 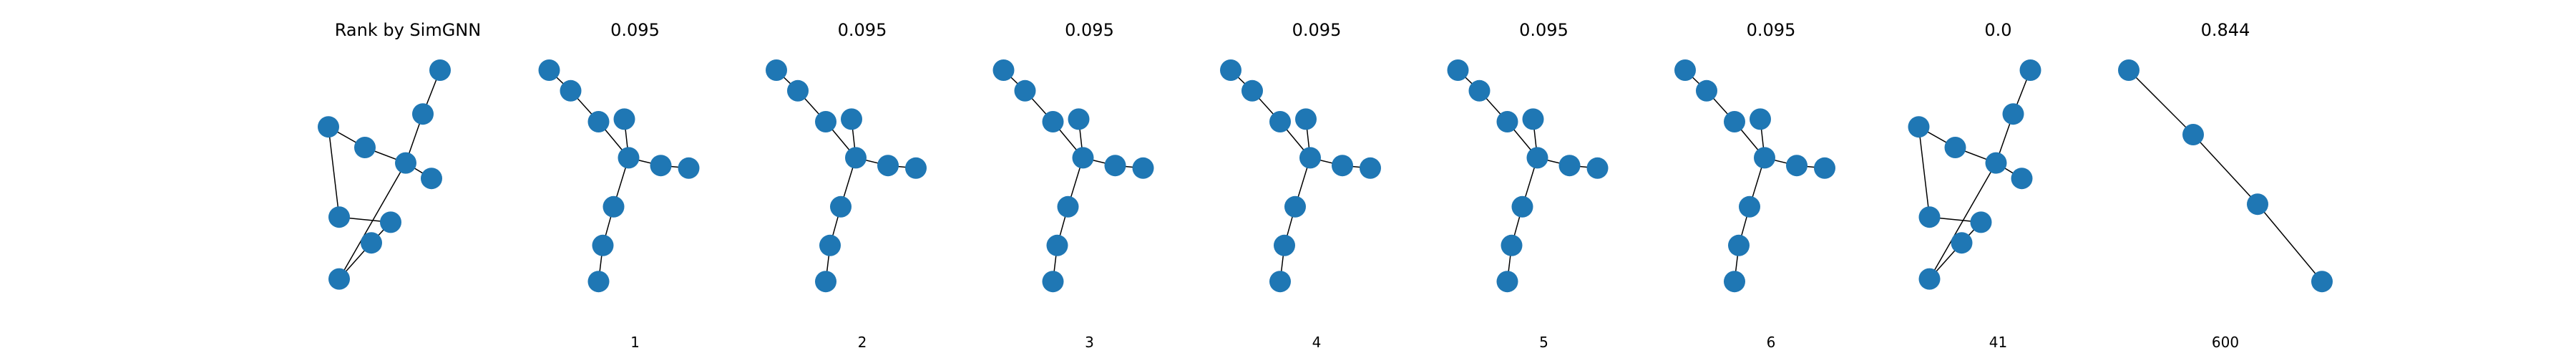 I want to click on panel-rank-label: 1, so click(x=635, y=342).